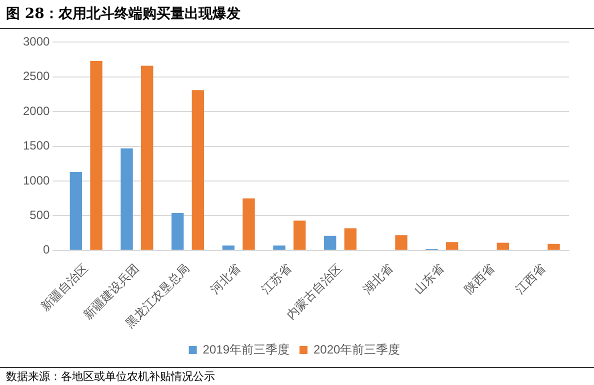  Describe the element at coordinates (378, 278) in the screenshot. I see `x-tick-label: 湖北省` at that location.